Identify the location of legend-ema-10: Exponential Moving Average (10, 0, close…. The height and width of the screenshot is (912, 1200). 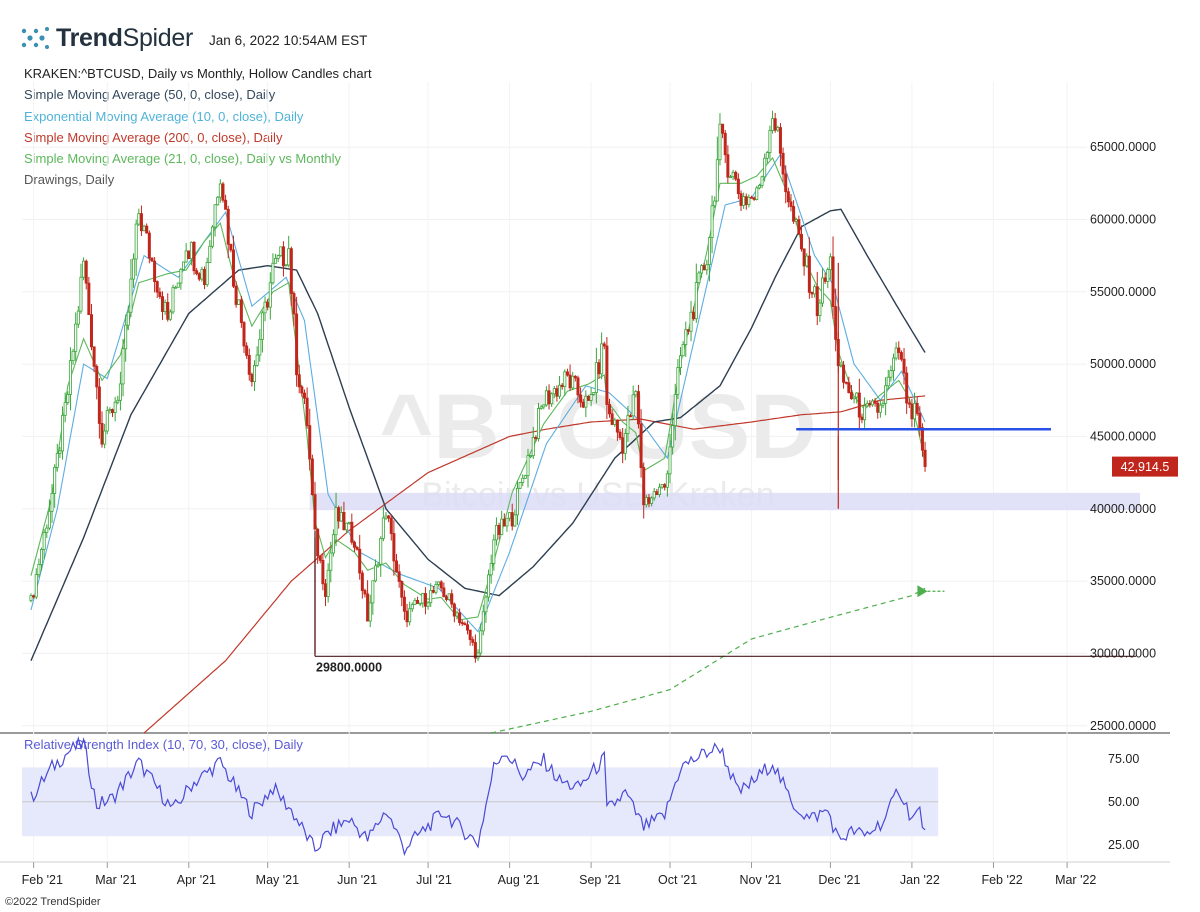
(164, 116).